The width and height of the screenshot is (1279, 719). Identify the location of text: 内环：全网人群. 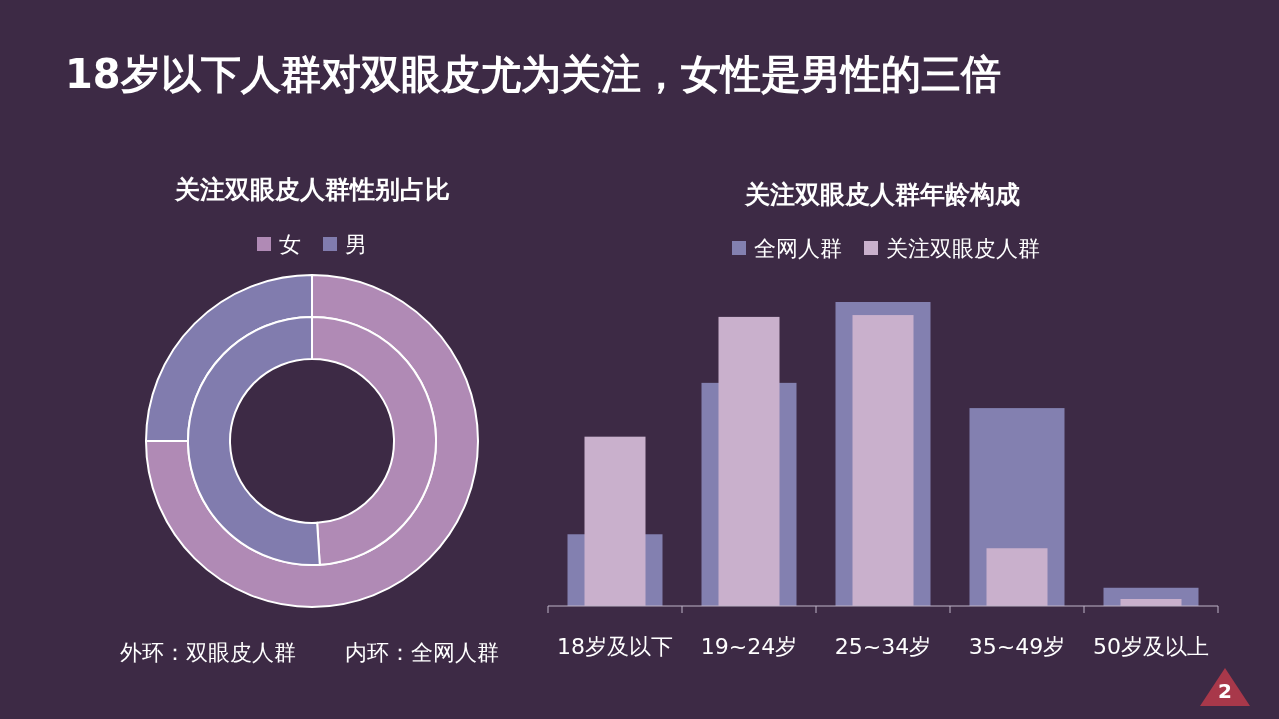
(422, 652).